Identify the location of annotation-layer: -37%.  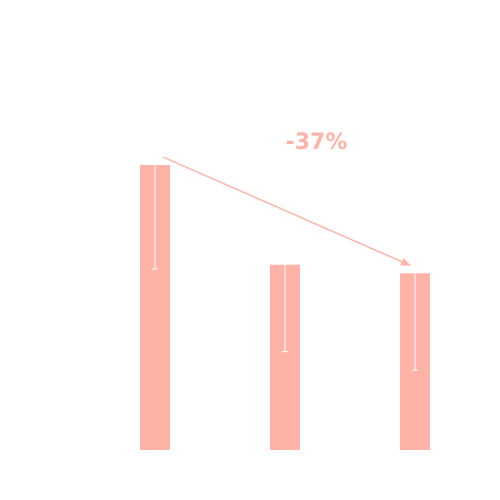
(286, 198).